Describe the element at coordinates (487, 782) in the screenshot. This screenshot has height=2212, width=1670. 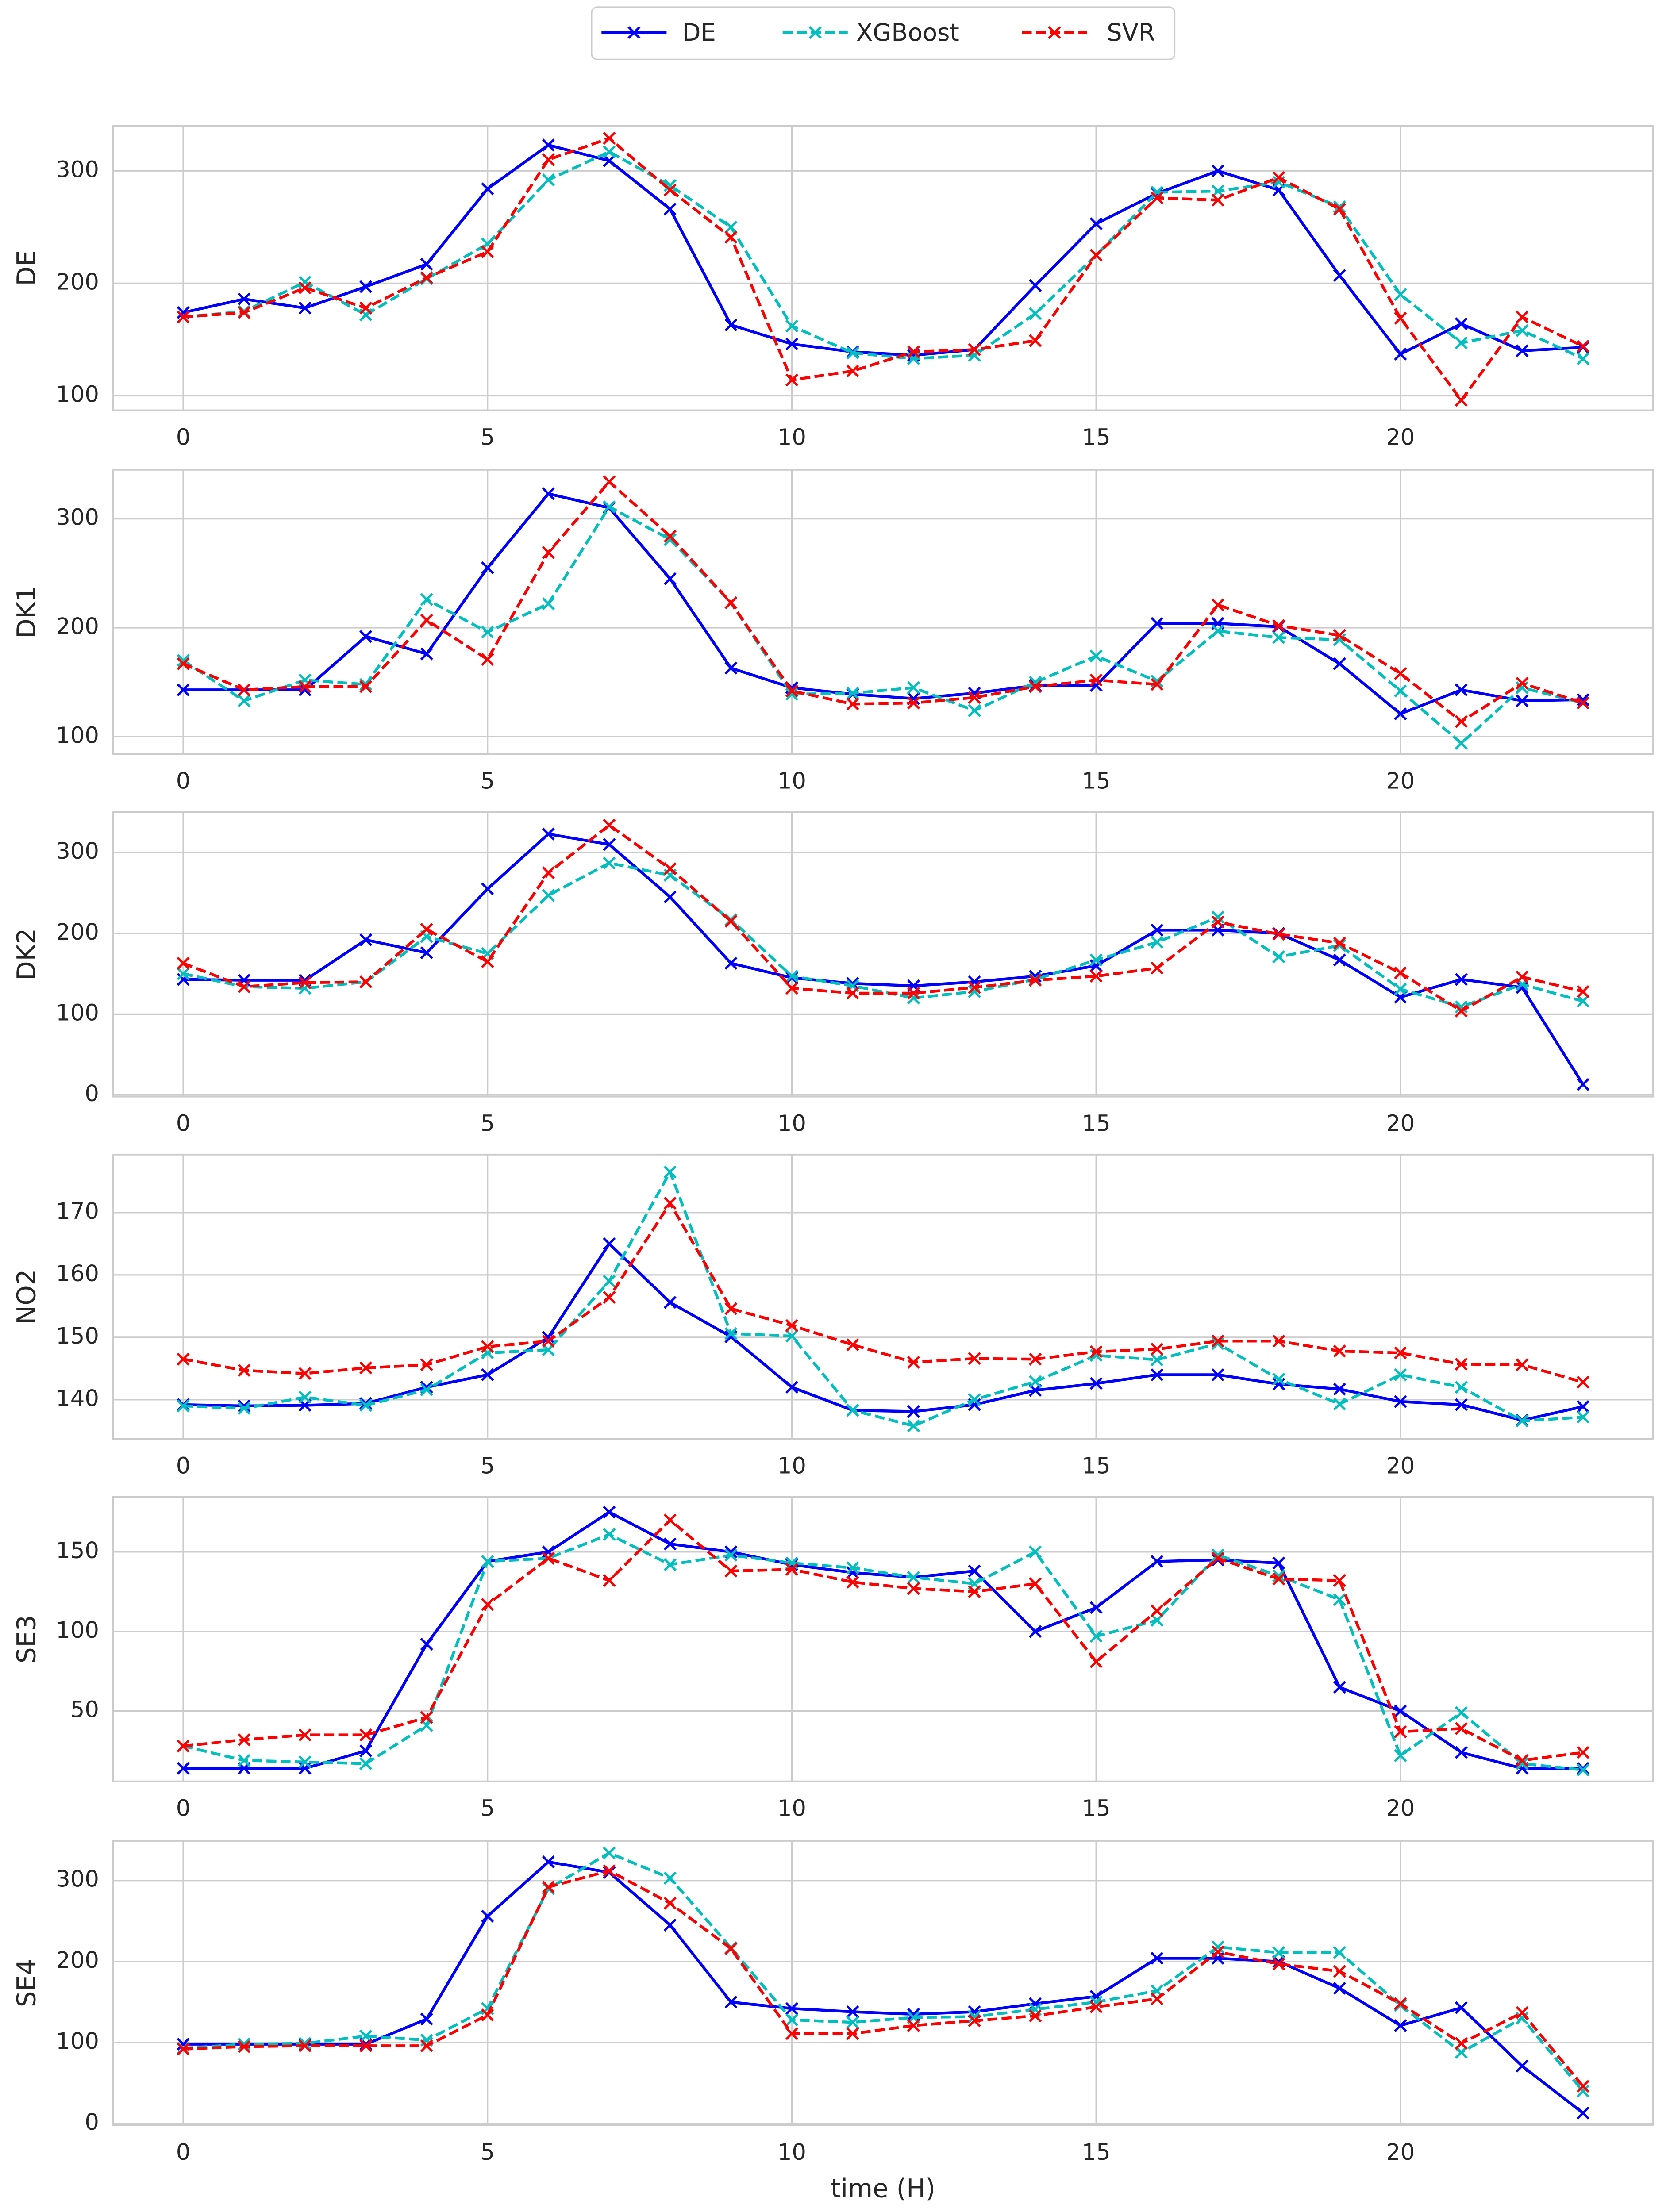
I see `x-tick-label: 5` at that location.